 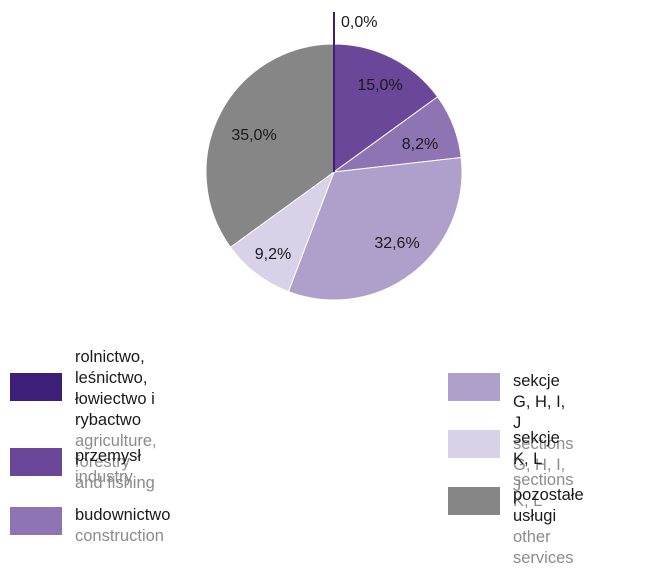 I want to click on legend-label-en: sections G, H, I, J, so click(x=543, y=465).